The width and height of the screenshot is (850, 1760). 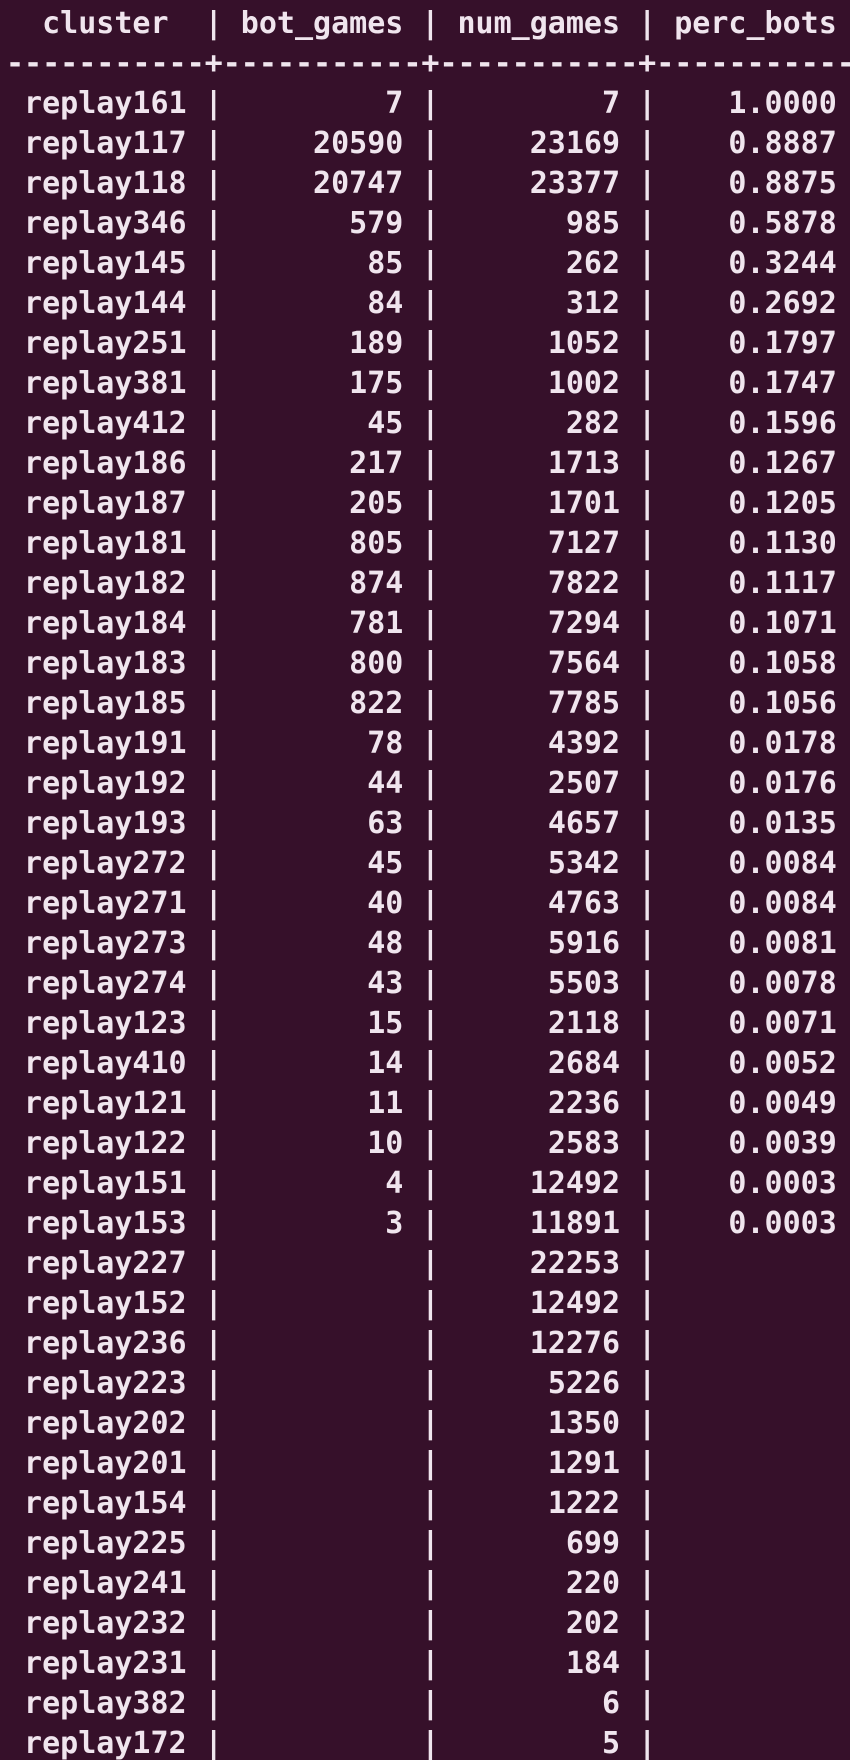 What do you see at coordinates (782, 943) in the screenshot?
I see `cell-perc-bots: 0.0081` at bounding box center [782, 943].